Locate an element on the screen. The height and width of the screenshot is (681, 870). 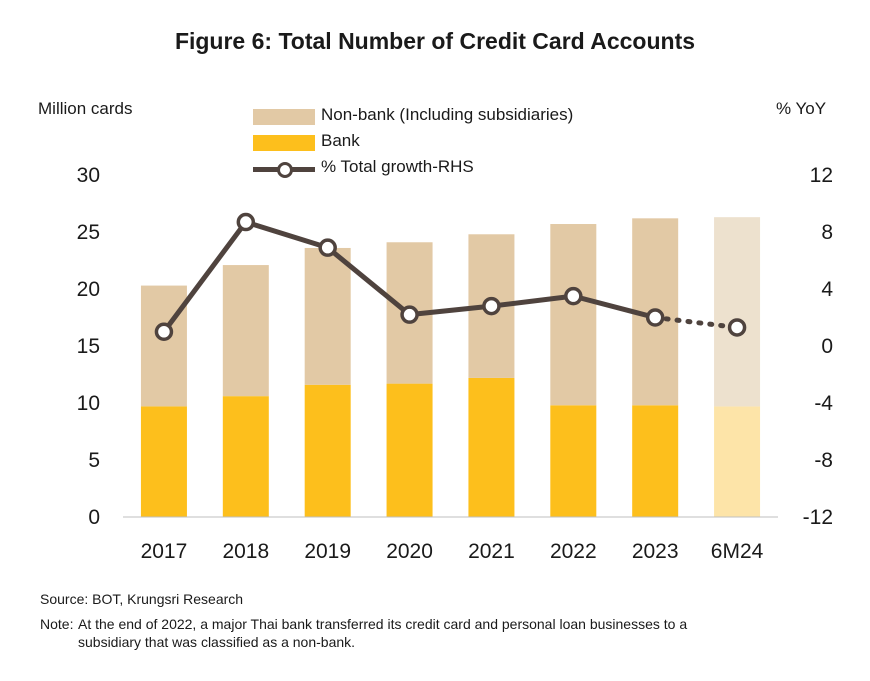
growth-point-2022 is located at coordinates (573, 296).